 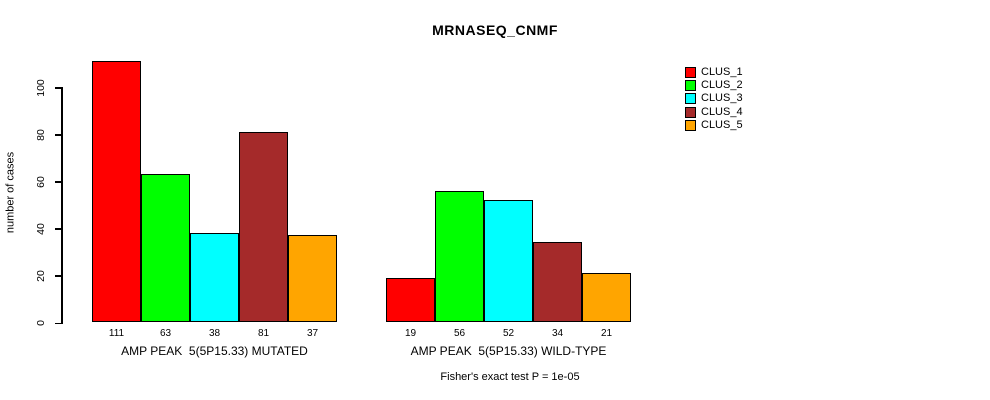 What do you see at coordinates (41, 323) in the screenshot?
I see `y-tick-label: 0` at bounding box center [41, 323].